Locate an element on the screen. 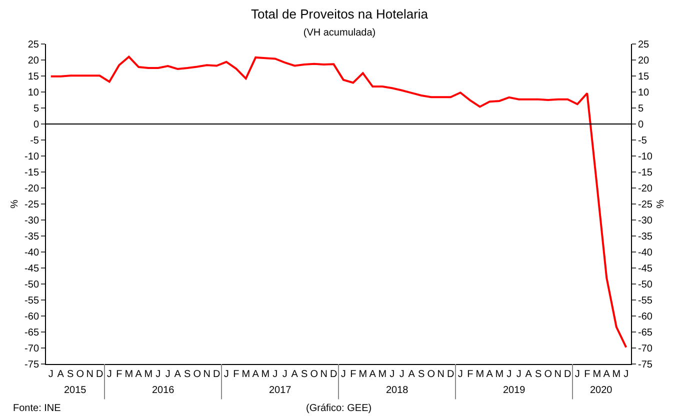 Image resolution: width=679 pixels, height=416 pixels. y-tick-label: -25 is located at coordinates (32, 205).